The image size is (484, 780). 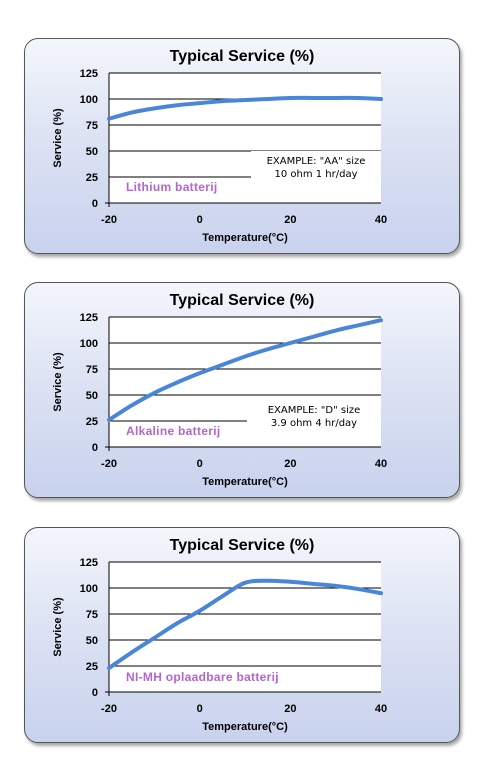 I want to click on series-label: NI-MH oplaadbare batterij, so click(x=202, y=677).